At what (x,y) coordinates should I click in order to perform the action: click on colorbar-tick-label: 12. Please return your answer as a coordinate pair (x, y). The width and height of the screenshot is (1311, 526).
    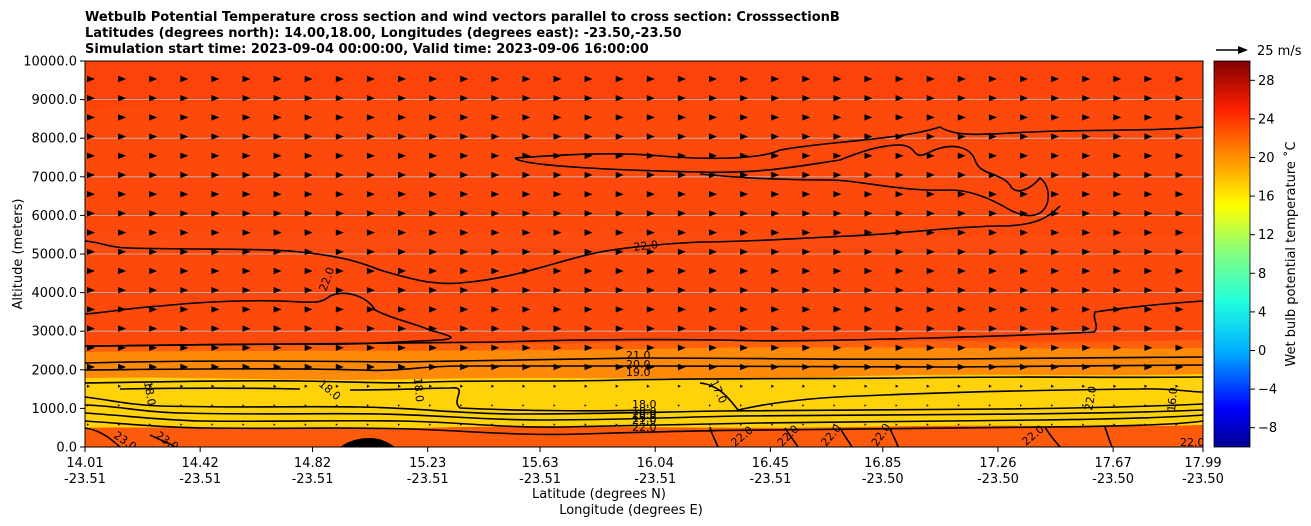
    Looking at the image, I should click on (1266, 235).